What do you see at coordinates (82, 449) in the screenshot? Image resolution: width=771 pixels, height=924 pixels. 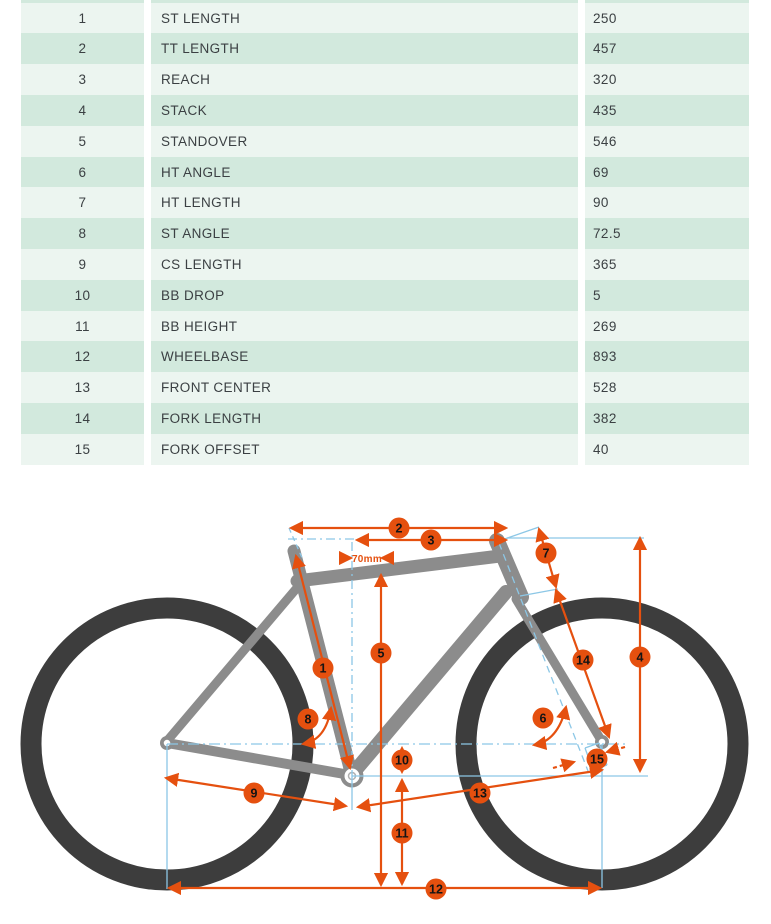 I see `row-number: 15` at bounding box center [82, 449].